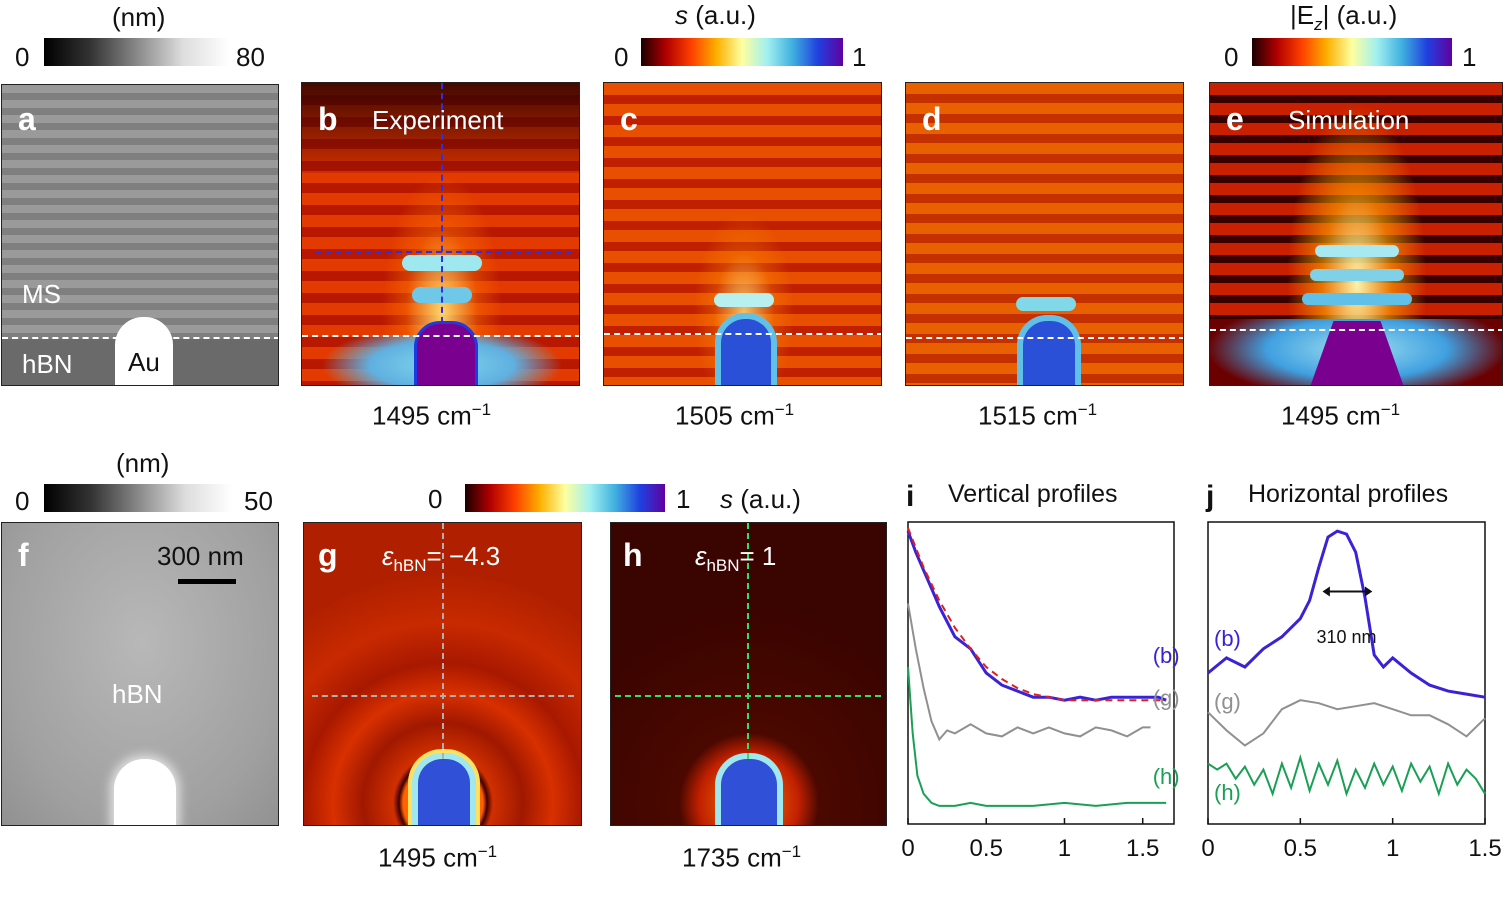 The width and height of the screenshot is (1505, 907). Describe the element at coordinates (200, 556) in the screenshot. I see `panel-f-scale-label: 300 nm` at that location.